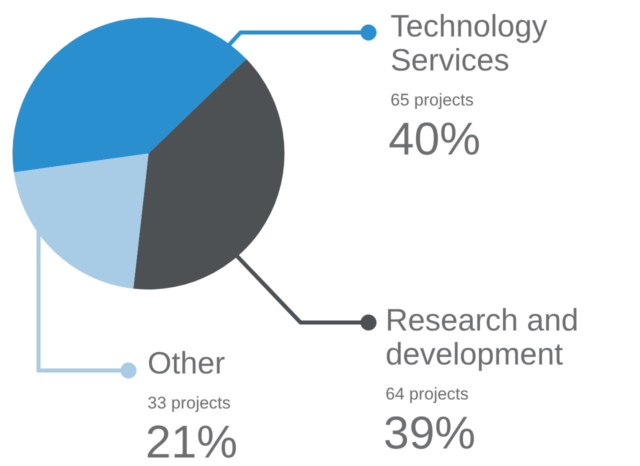 The image size is (640, 466). Describe the element at coordinates (189, 403) in the screenshot. I see `text: 33 projects` at that location.